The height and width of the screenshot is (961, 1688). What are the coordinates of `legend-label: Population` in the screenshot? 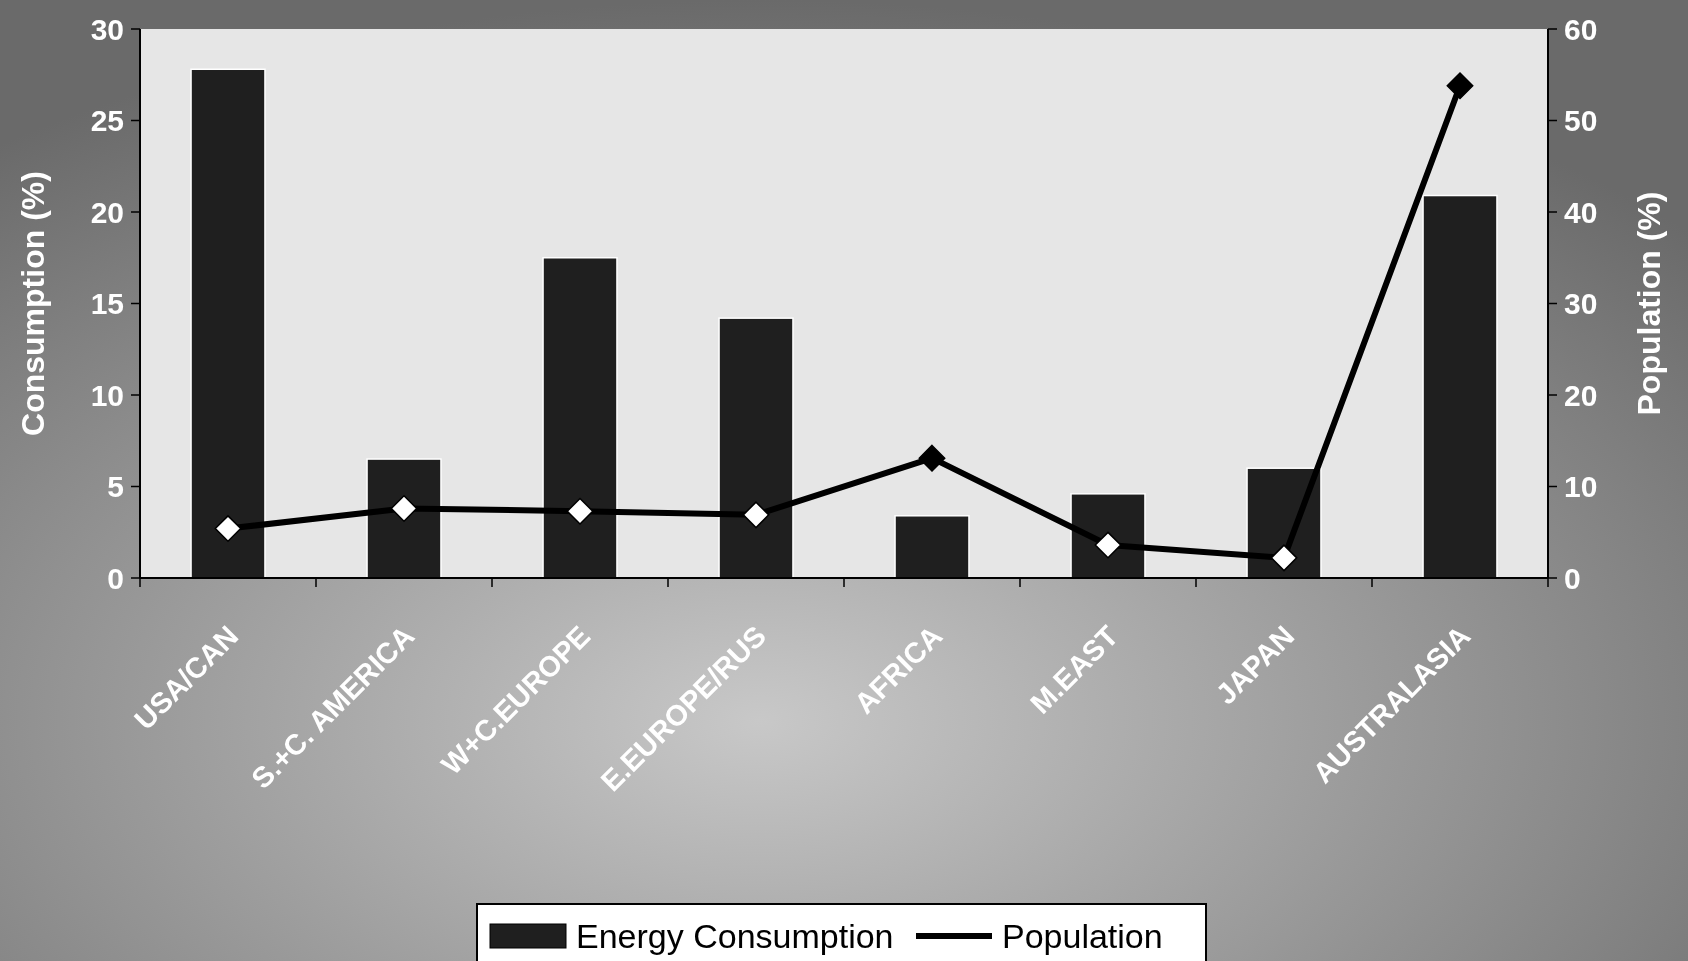 It's located at (1082, 935).